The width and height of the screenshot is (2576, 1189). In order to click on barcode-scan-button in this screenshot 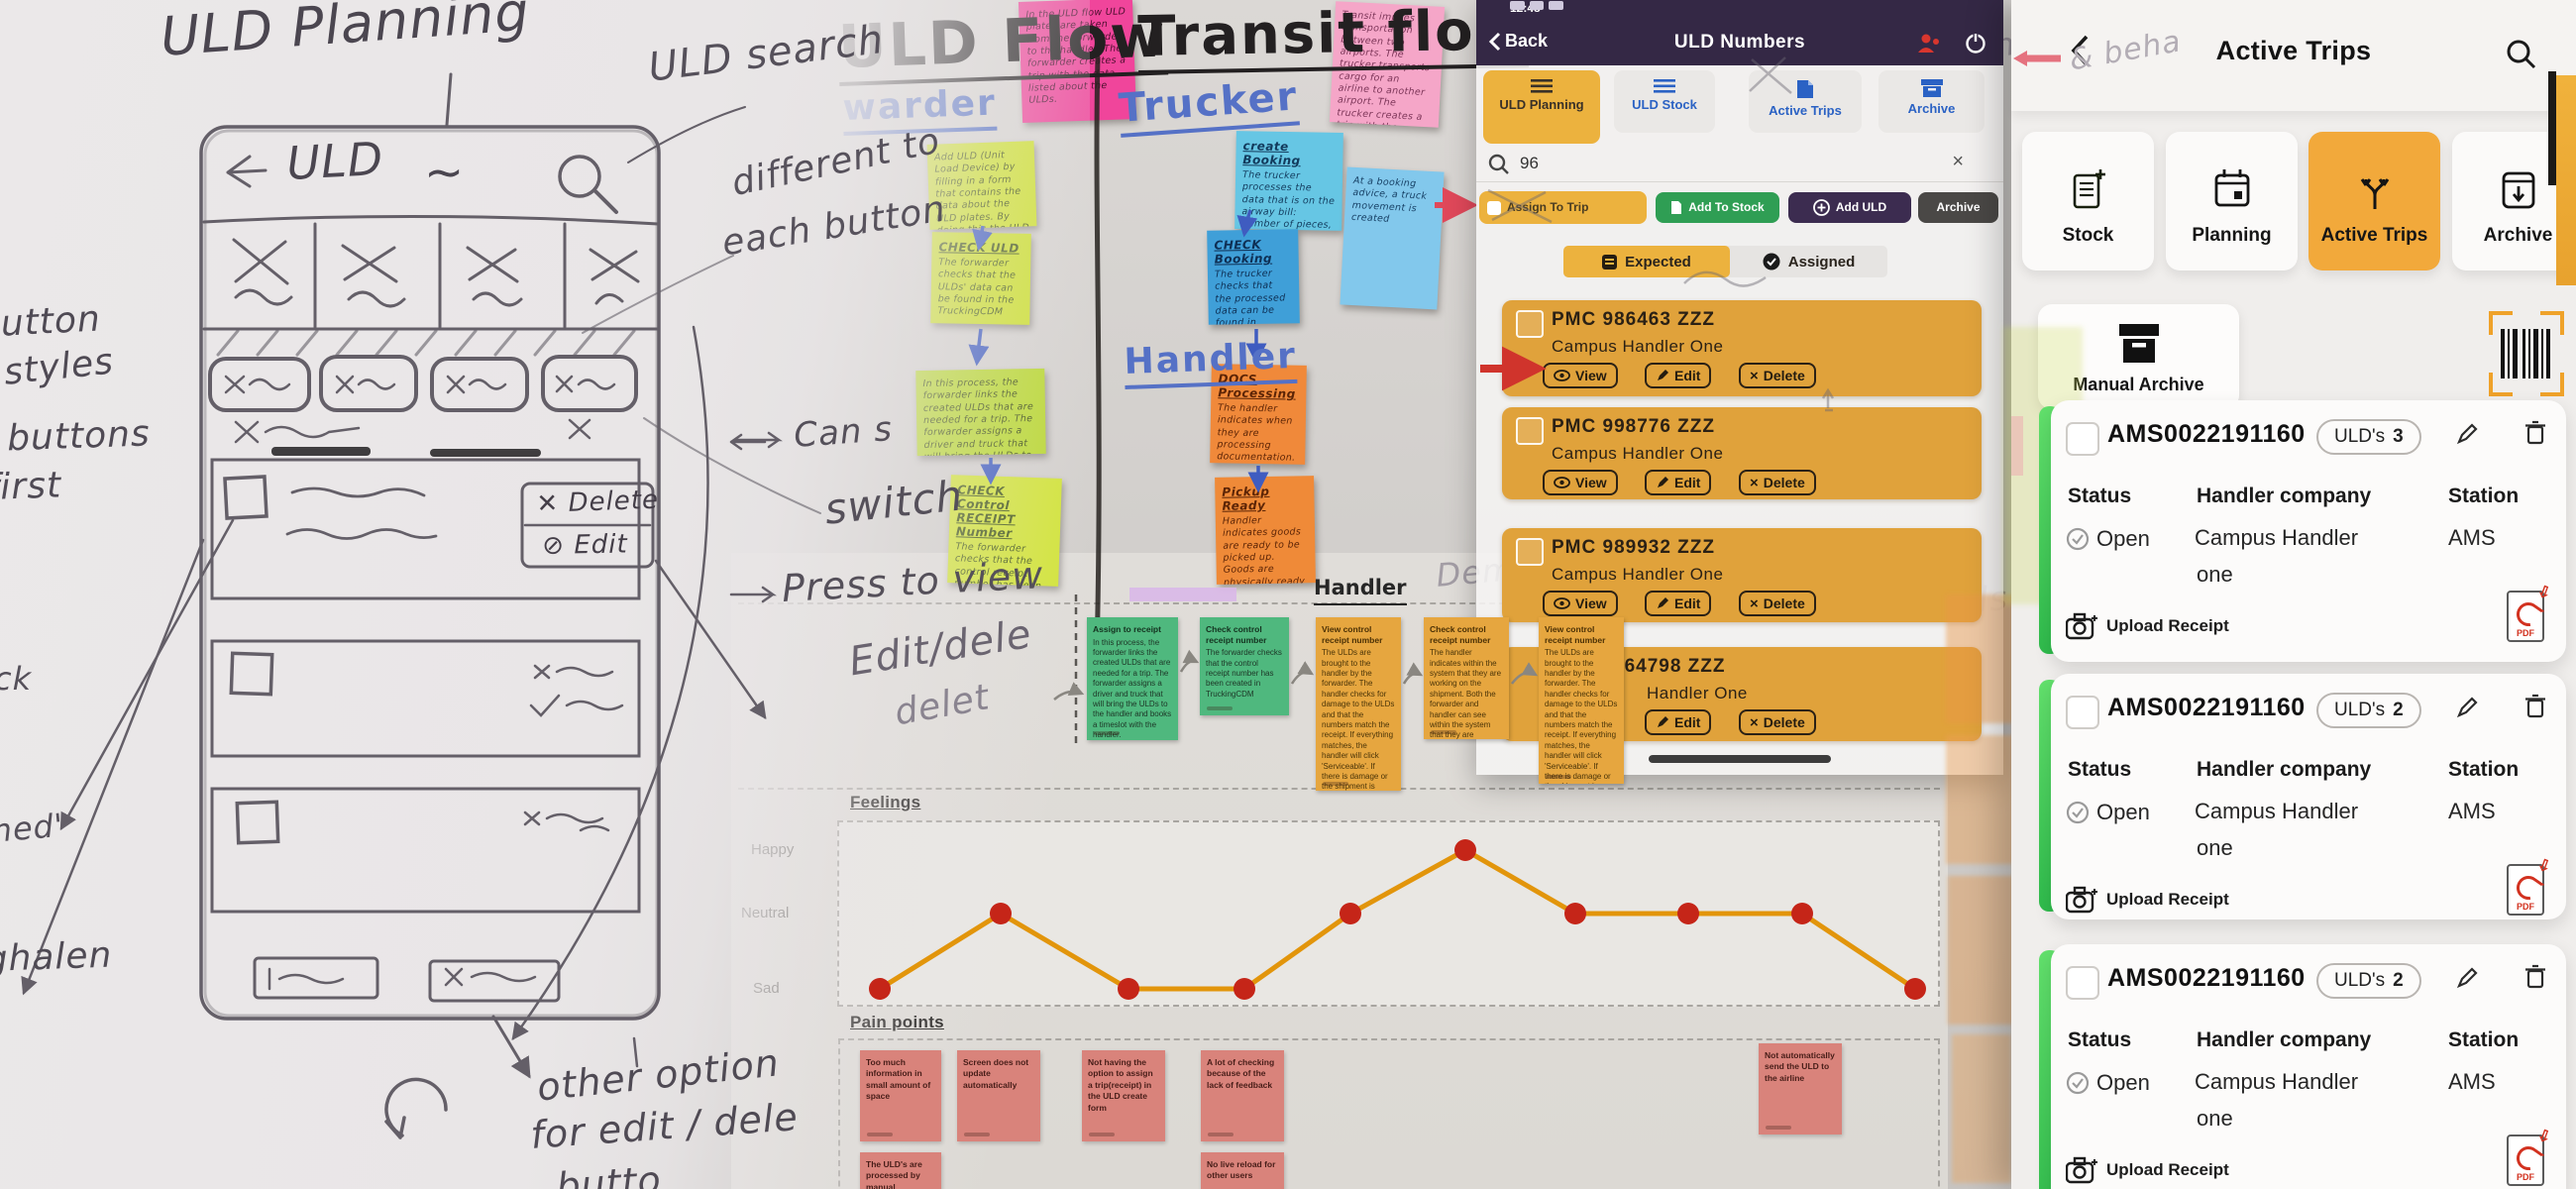, I will do `click(2526, 353)`.